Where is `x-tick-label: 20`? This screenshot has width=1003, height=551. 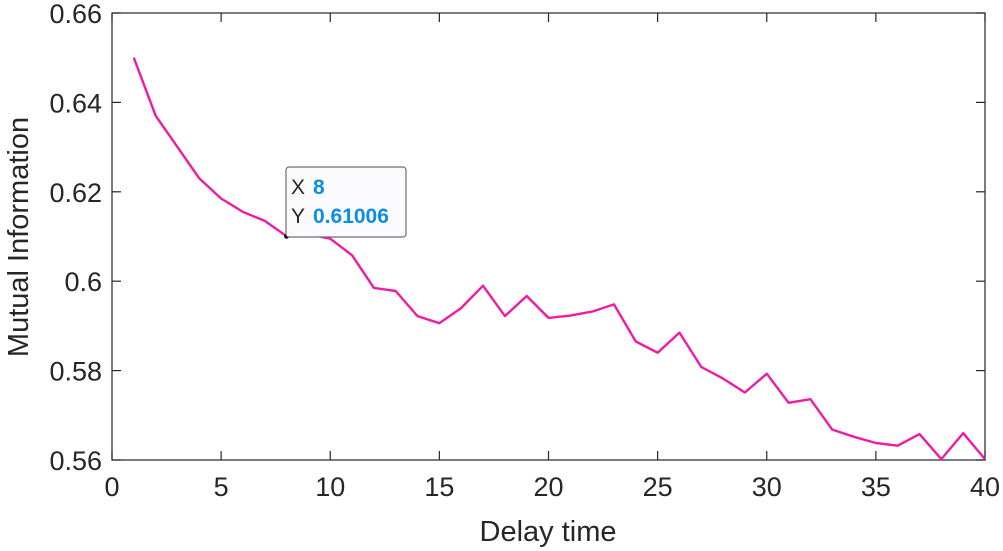 x-tick-label: 20 is located at coordinates (548, 487).